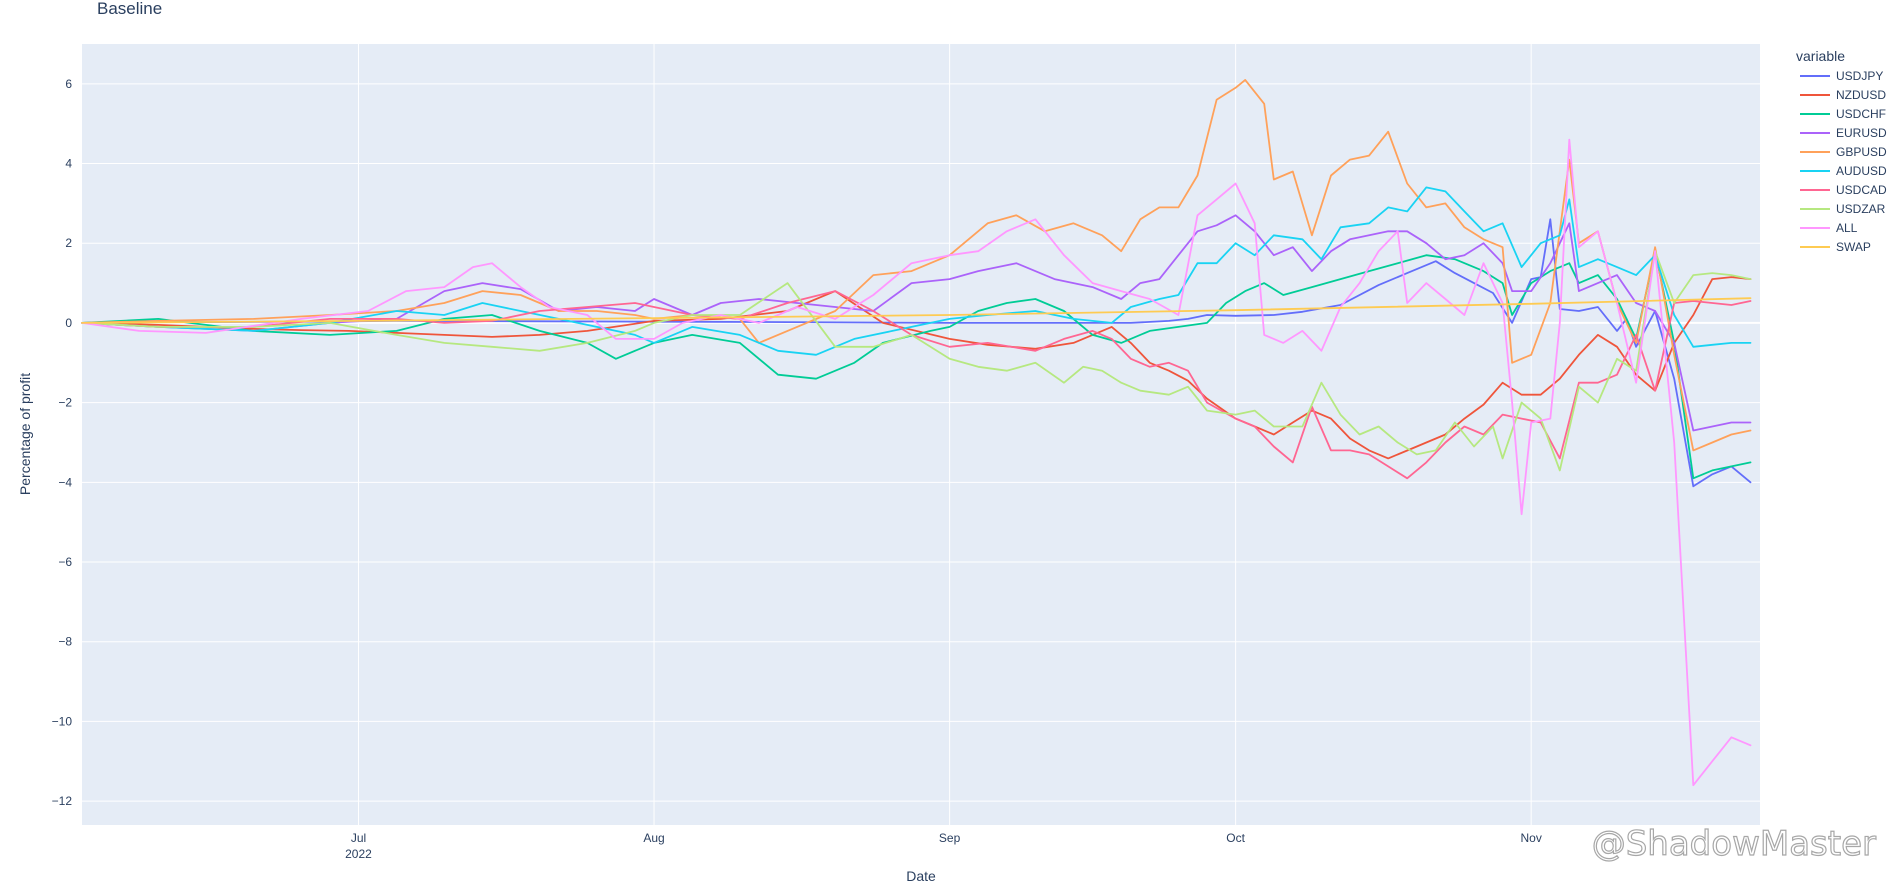  Describe the element at coordinates (68, 243) in the screenshot. I see `y-tick-label: 2` at that location.